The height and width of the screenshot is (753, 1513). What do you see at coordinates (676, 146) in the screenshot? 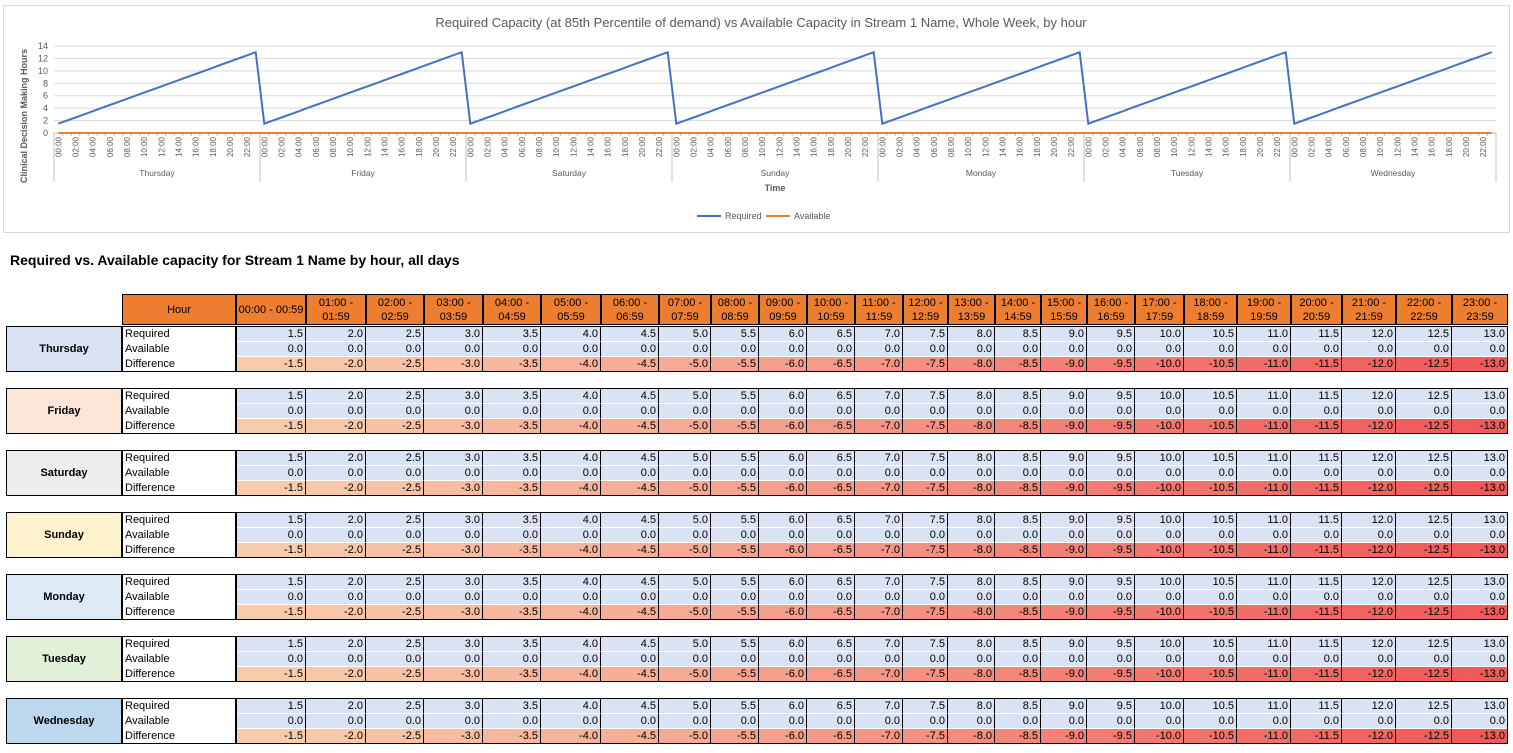
I see `x-tick-label: 00:00` at bounding box center [676, 146].